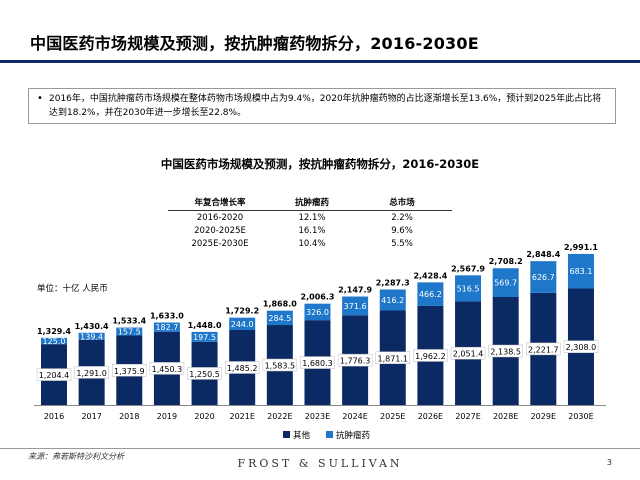 This screenshot has width=640, height=480. I want to click on data-label-other: 2,221.7, so click(543, 349).